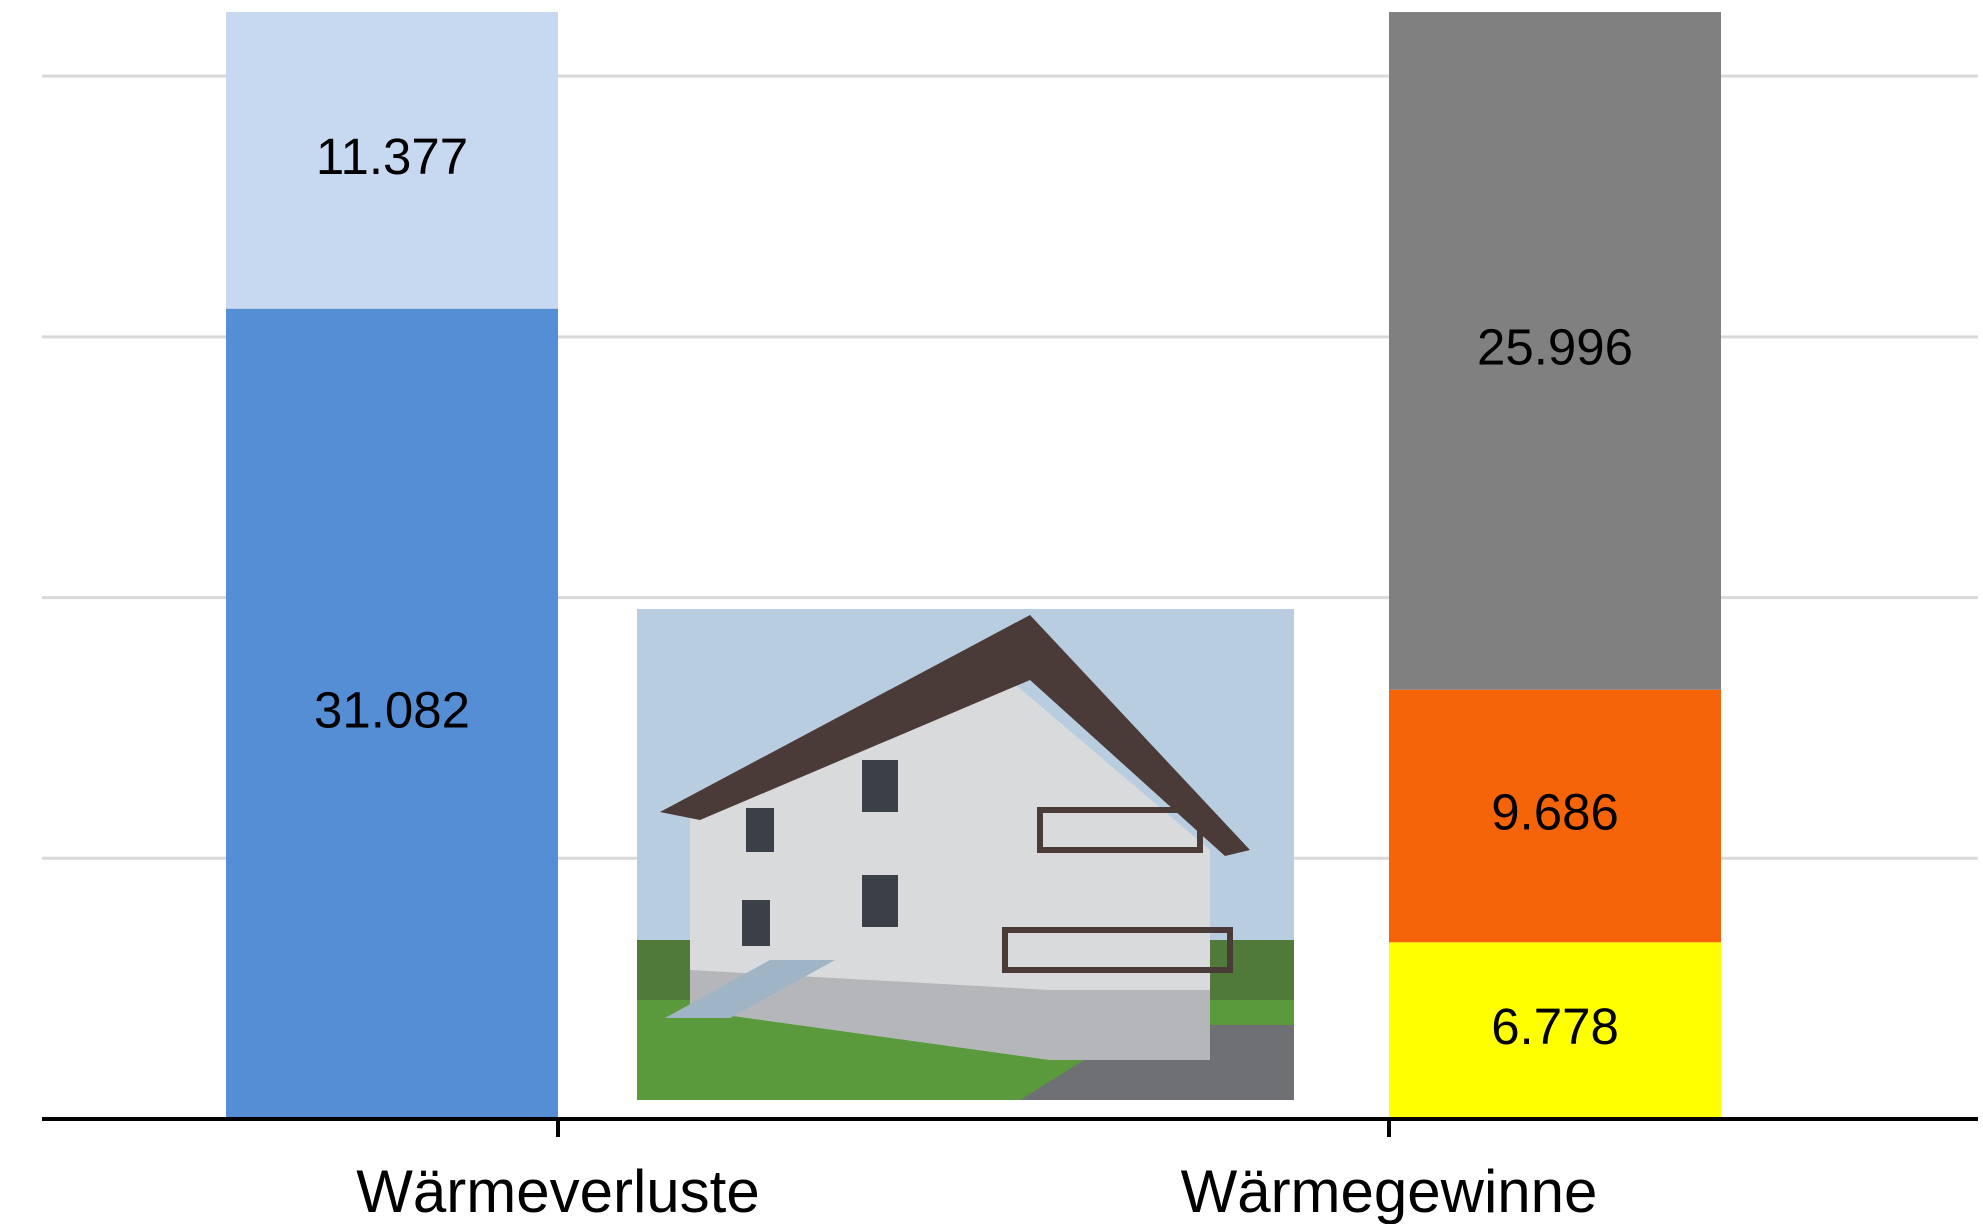 The width and height of the screenshot is (1983, 1224). I want to click on data-label: 6.778, so click(1555, 1026).